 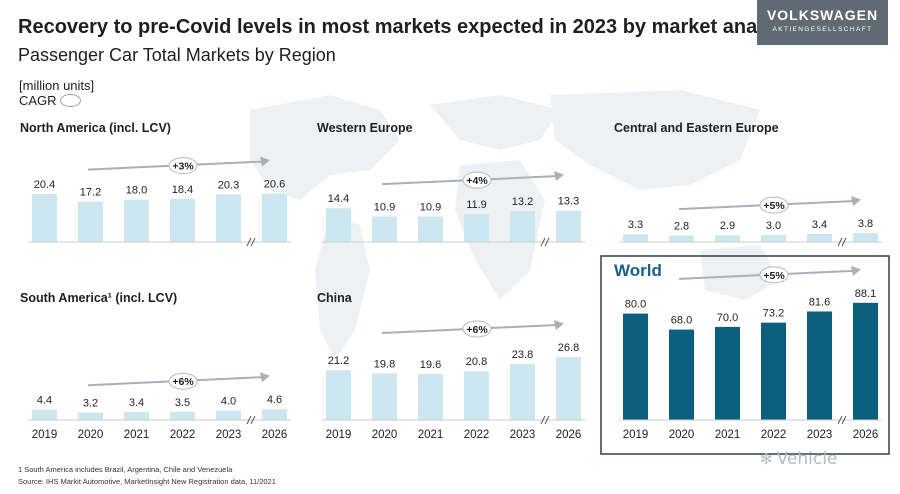 I want to click on data-label-china-2021: 19.6, so click(x=430, y=365).